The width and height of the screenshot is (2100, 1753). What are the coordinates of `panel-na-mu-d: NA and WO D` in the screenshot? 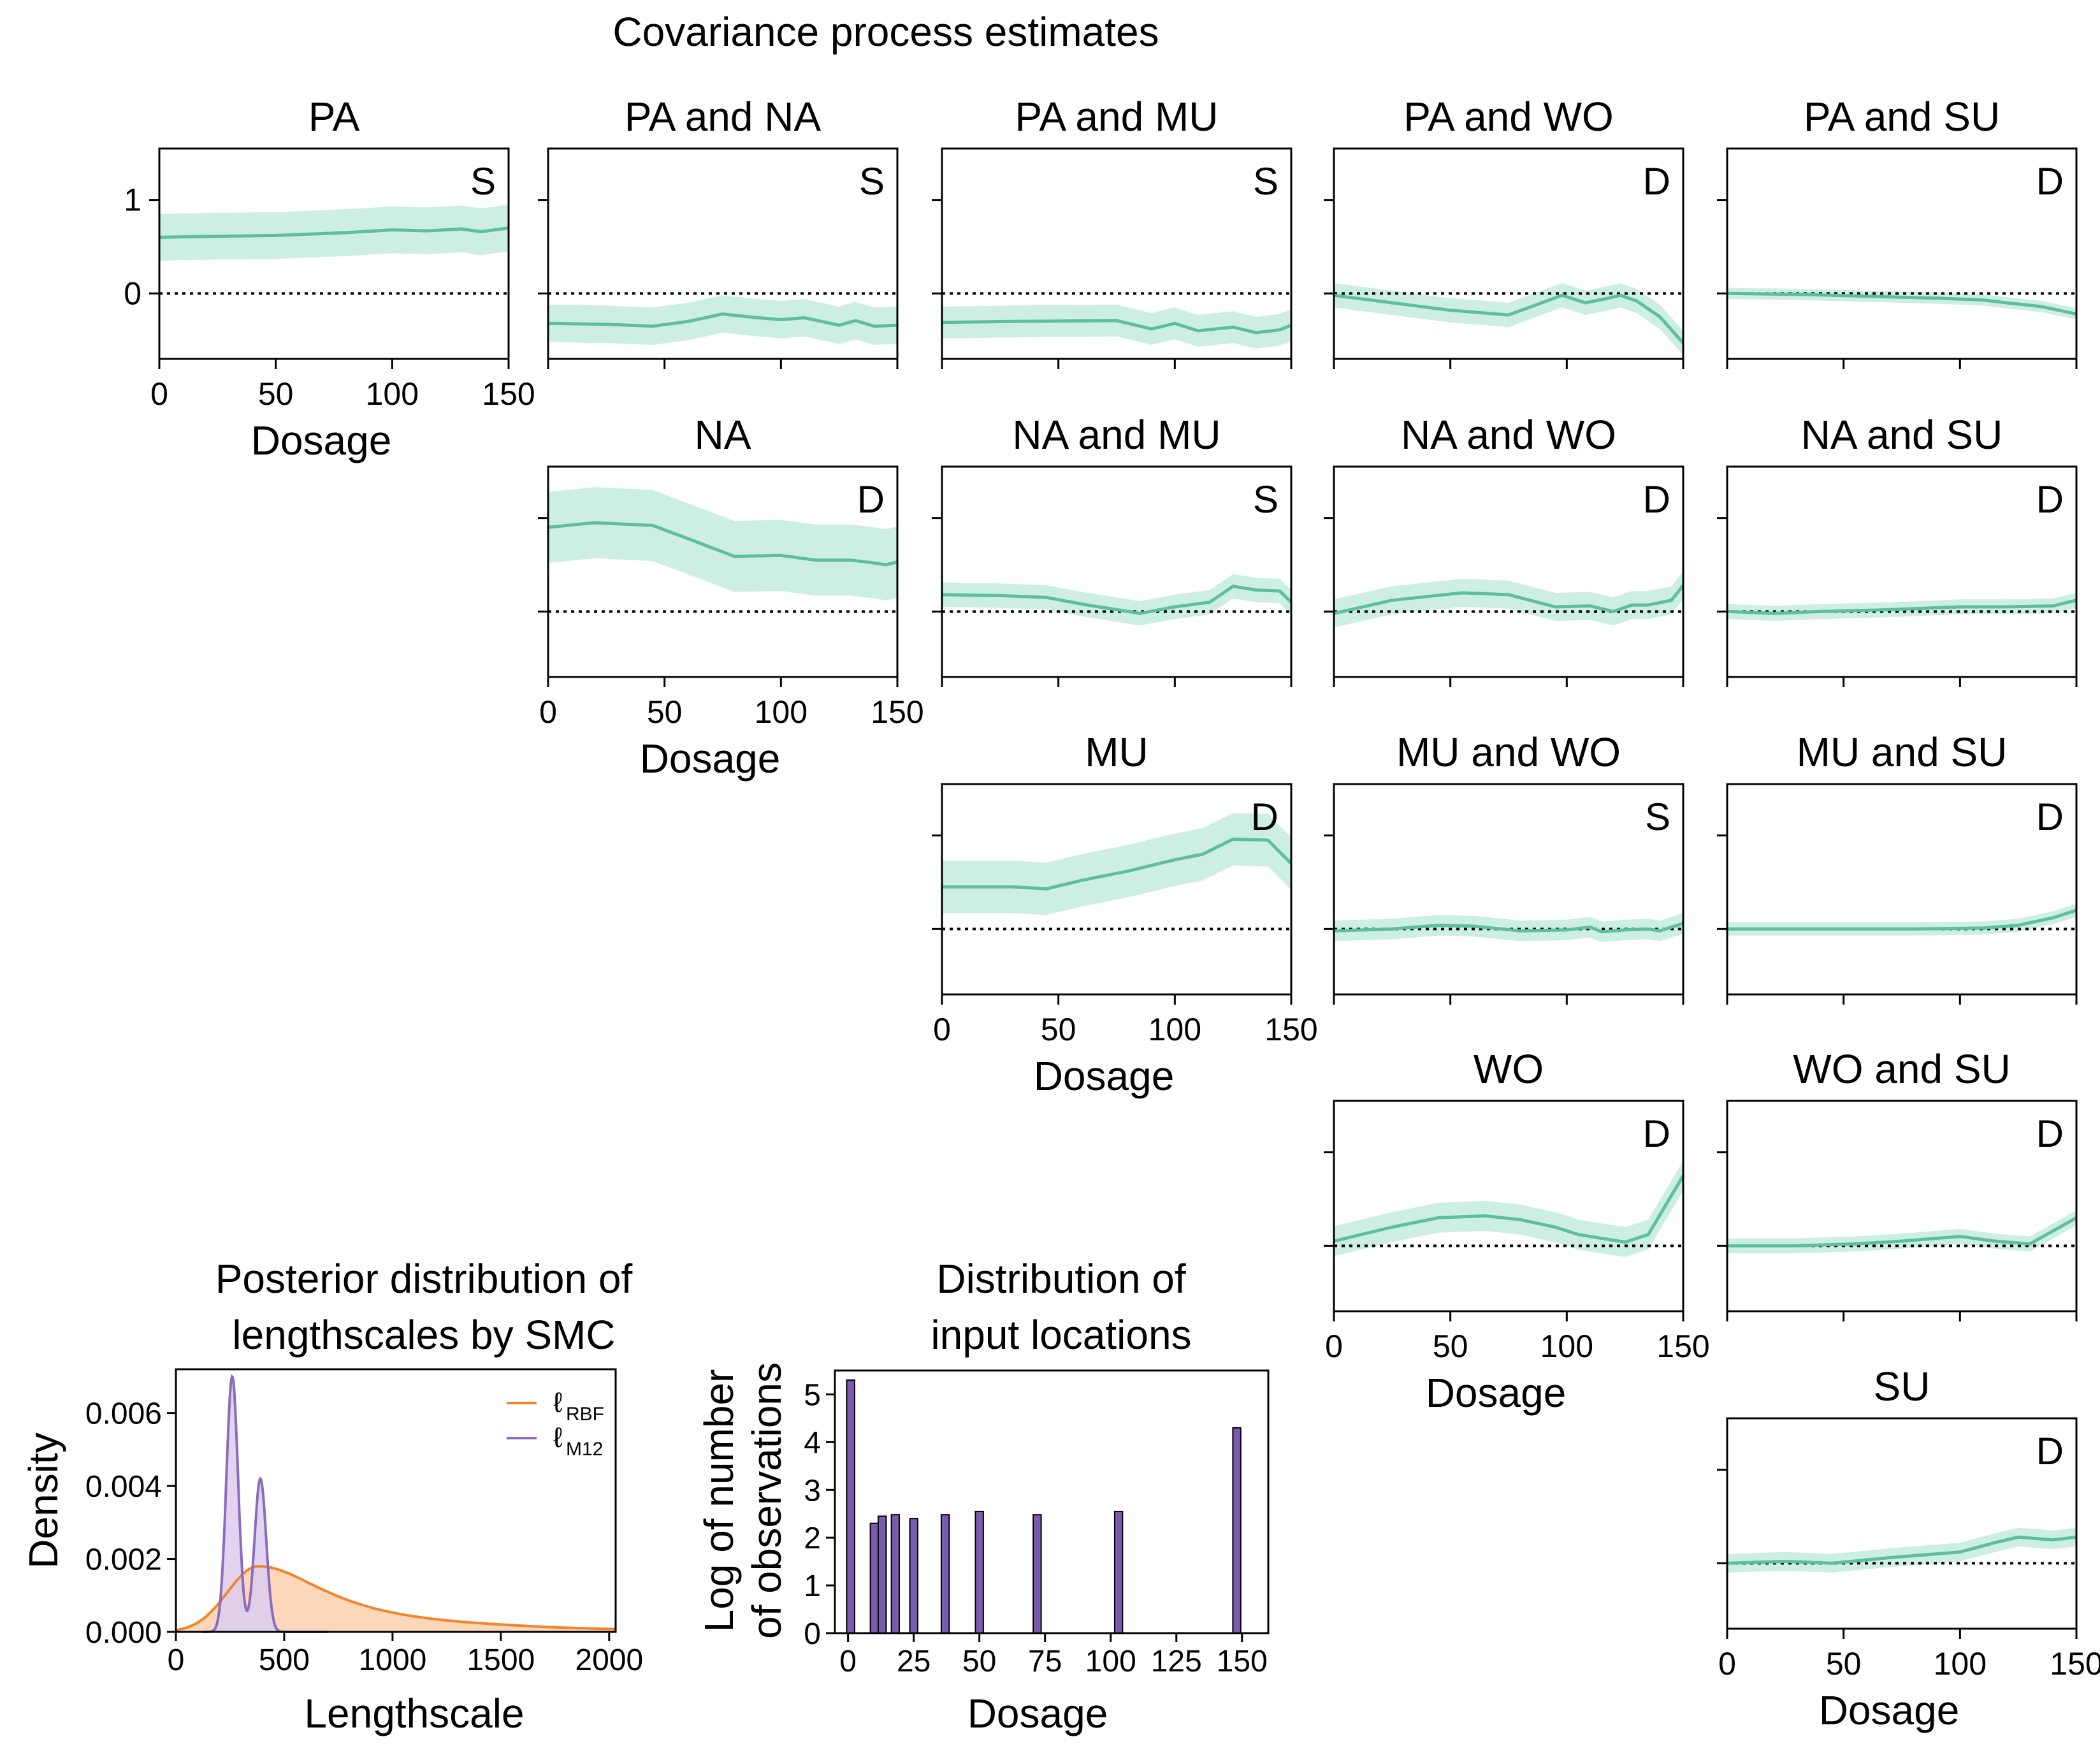 It's located at (1504, 549).